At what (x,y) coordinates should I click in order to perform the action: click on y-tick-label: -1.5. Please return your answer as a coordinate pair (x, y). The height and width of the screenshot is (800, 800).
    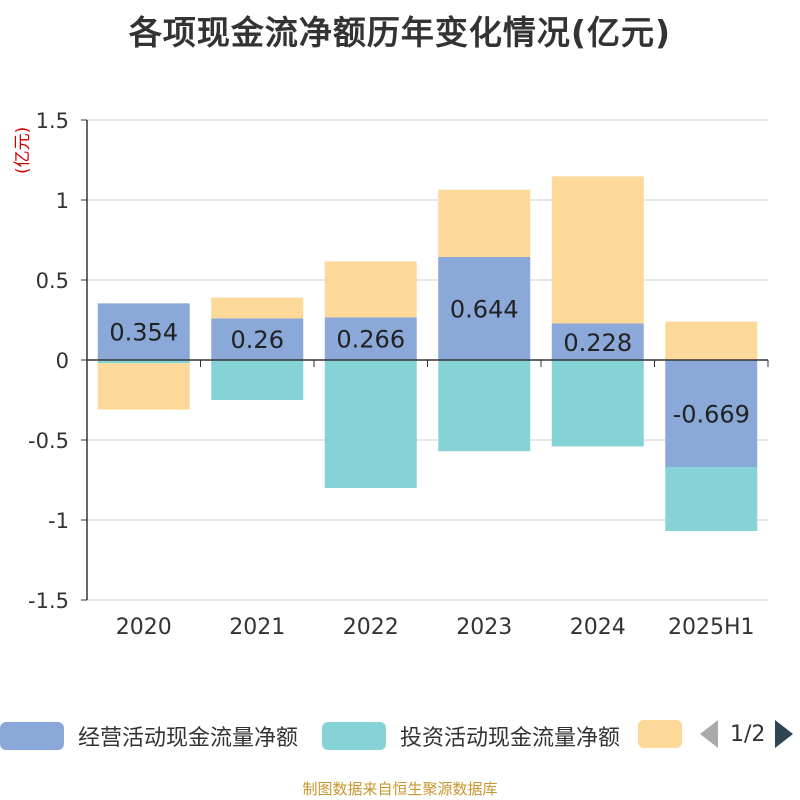
    Looking at the image, I should click on (48, 601).